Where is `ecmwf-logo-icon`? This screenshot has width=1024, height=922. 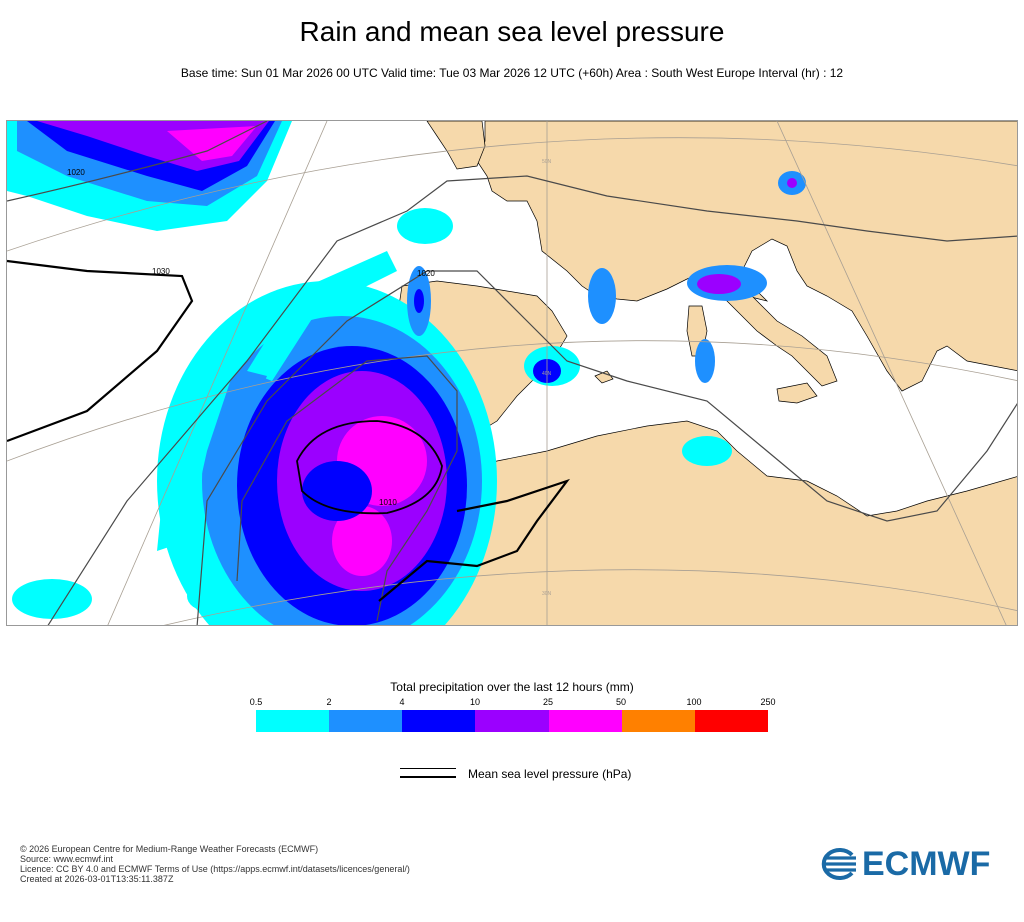
ecmwf-logo-icon is located at coordinates (838, 864).